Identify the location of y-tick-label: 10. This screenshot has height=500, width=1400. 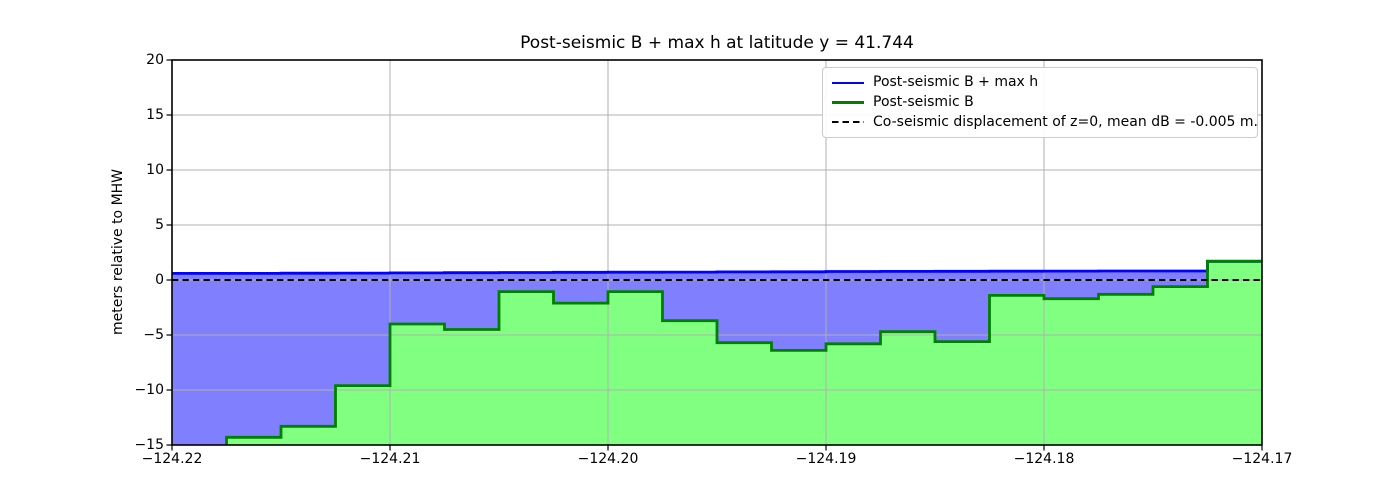
(155, 170).